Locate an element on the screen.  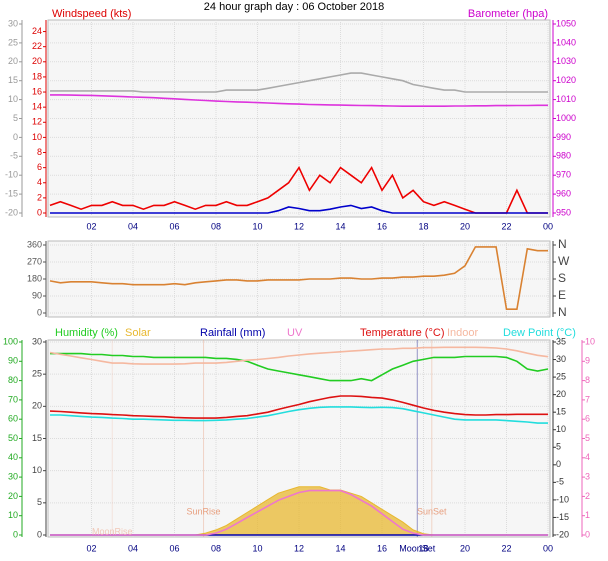
y-tick-label: 24 is located at coordinates (37, 31).